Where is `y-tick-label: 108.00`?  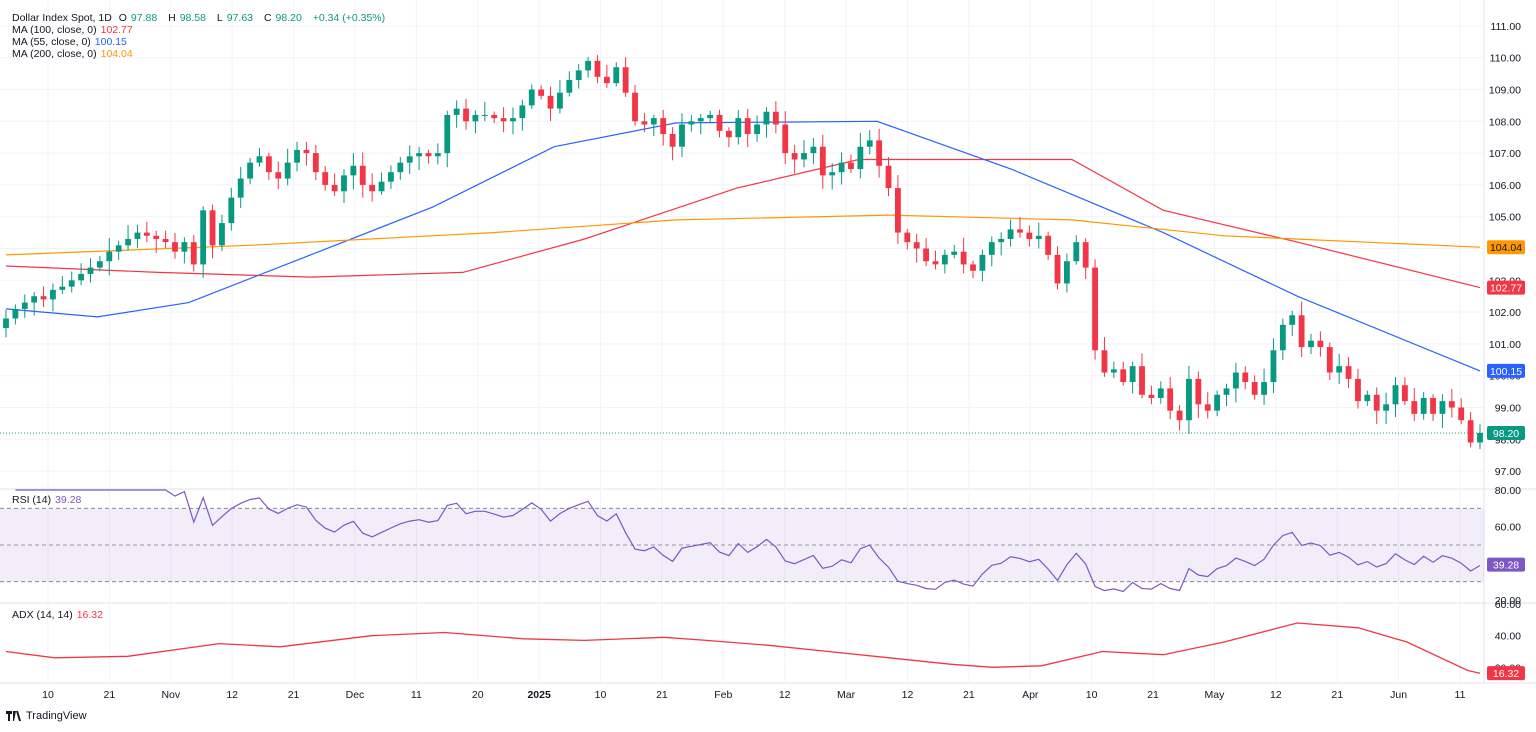 y-tick-label: 108.00 is located at coordinates (1505, 122).